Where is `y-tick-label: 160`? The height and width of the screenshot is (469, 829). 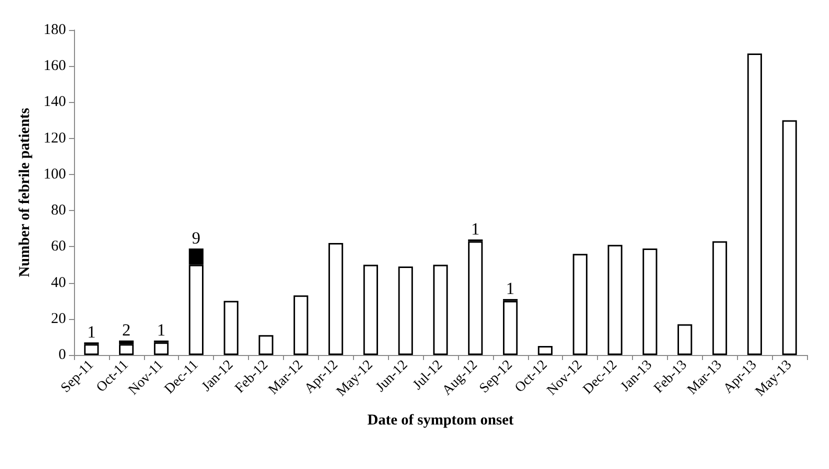 y-tick-label: 160 is located at coordinates (55, 66).